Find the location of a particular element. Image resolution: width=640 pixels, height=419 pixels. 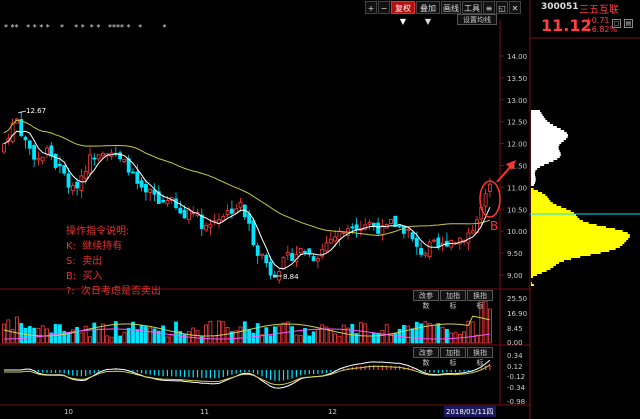

zoom-out-button: − is located at coordinates (384, 7).